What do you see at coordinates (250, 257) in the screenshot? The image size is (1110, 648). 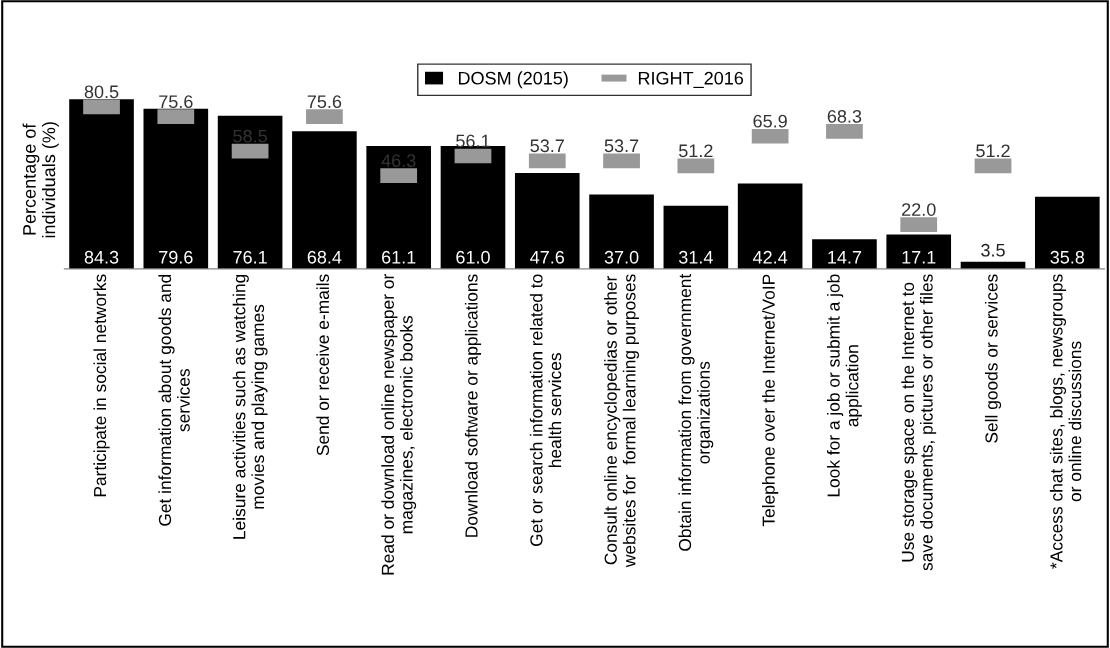 I see `data-label: 76.1` at bounding box center [250, 257].